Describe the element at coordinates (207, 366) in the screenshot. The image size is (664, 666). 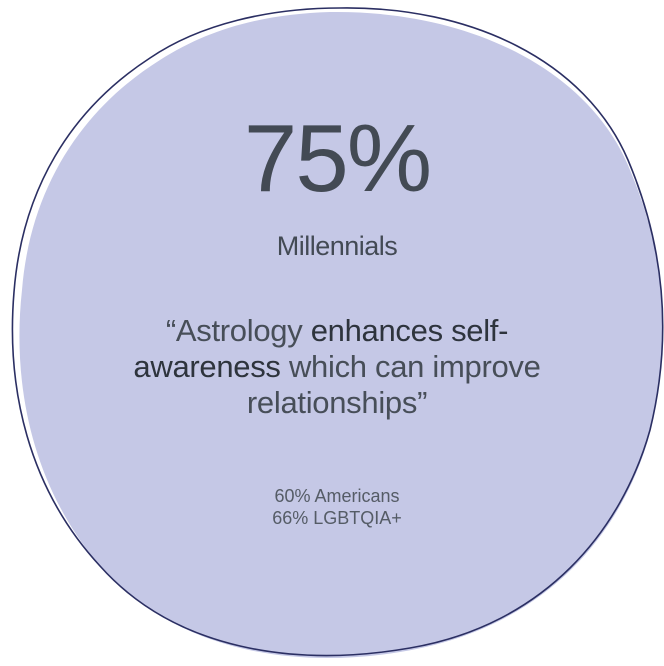
I see `quote-emphasis-2: awareness` at that location.